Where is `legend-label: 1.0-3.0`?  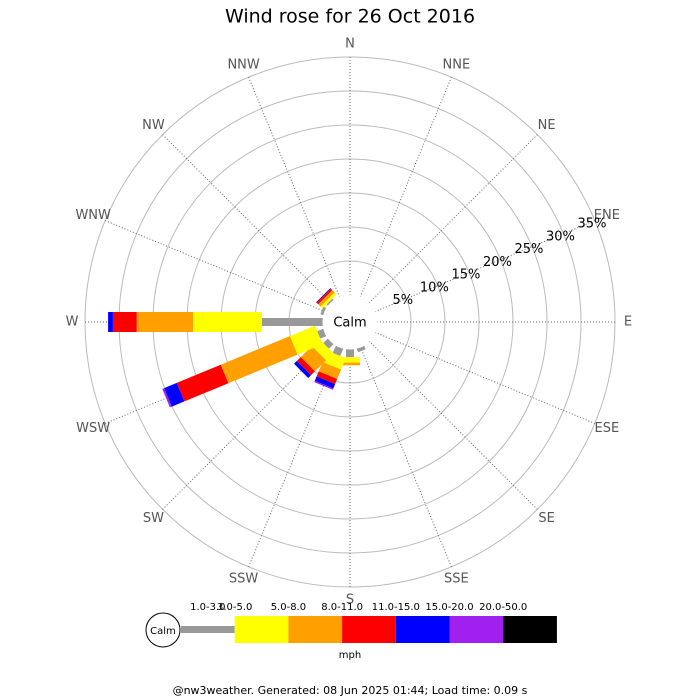
legend-label: 1.0-3.0 is located at coordinates (207, 607).